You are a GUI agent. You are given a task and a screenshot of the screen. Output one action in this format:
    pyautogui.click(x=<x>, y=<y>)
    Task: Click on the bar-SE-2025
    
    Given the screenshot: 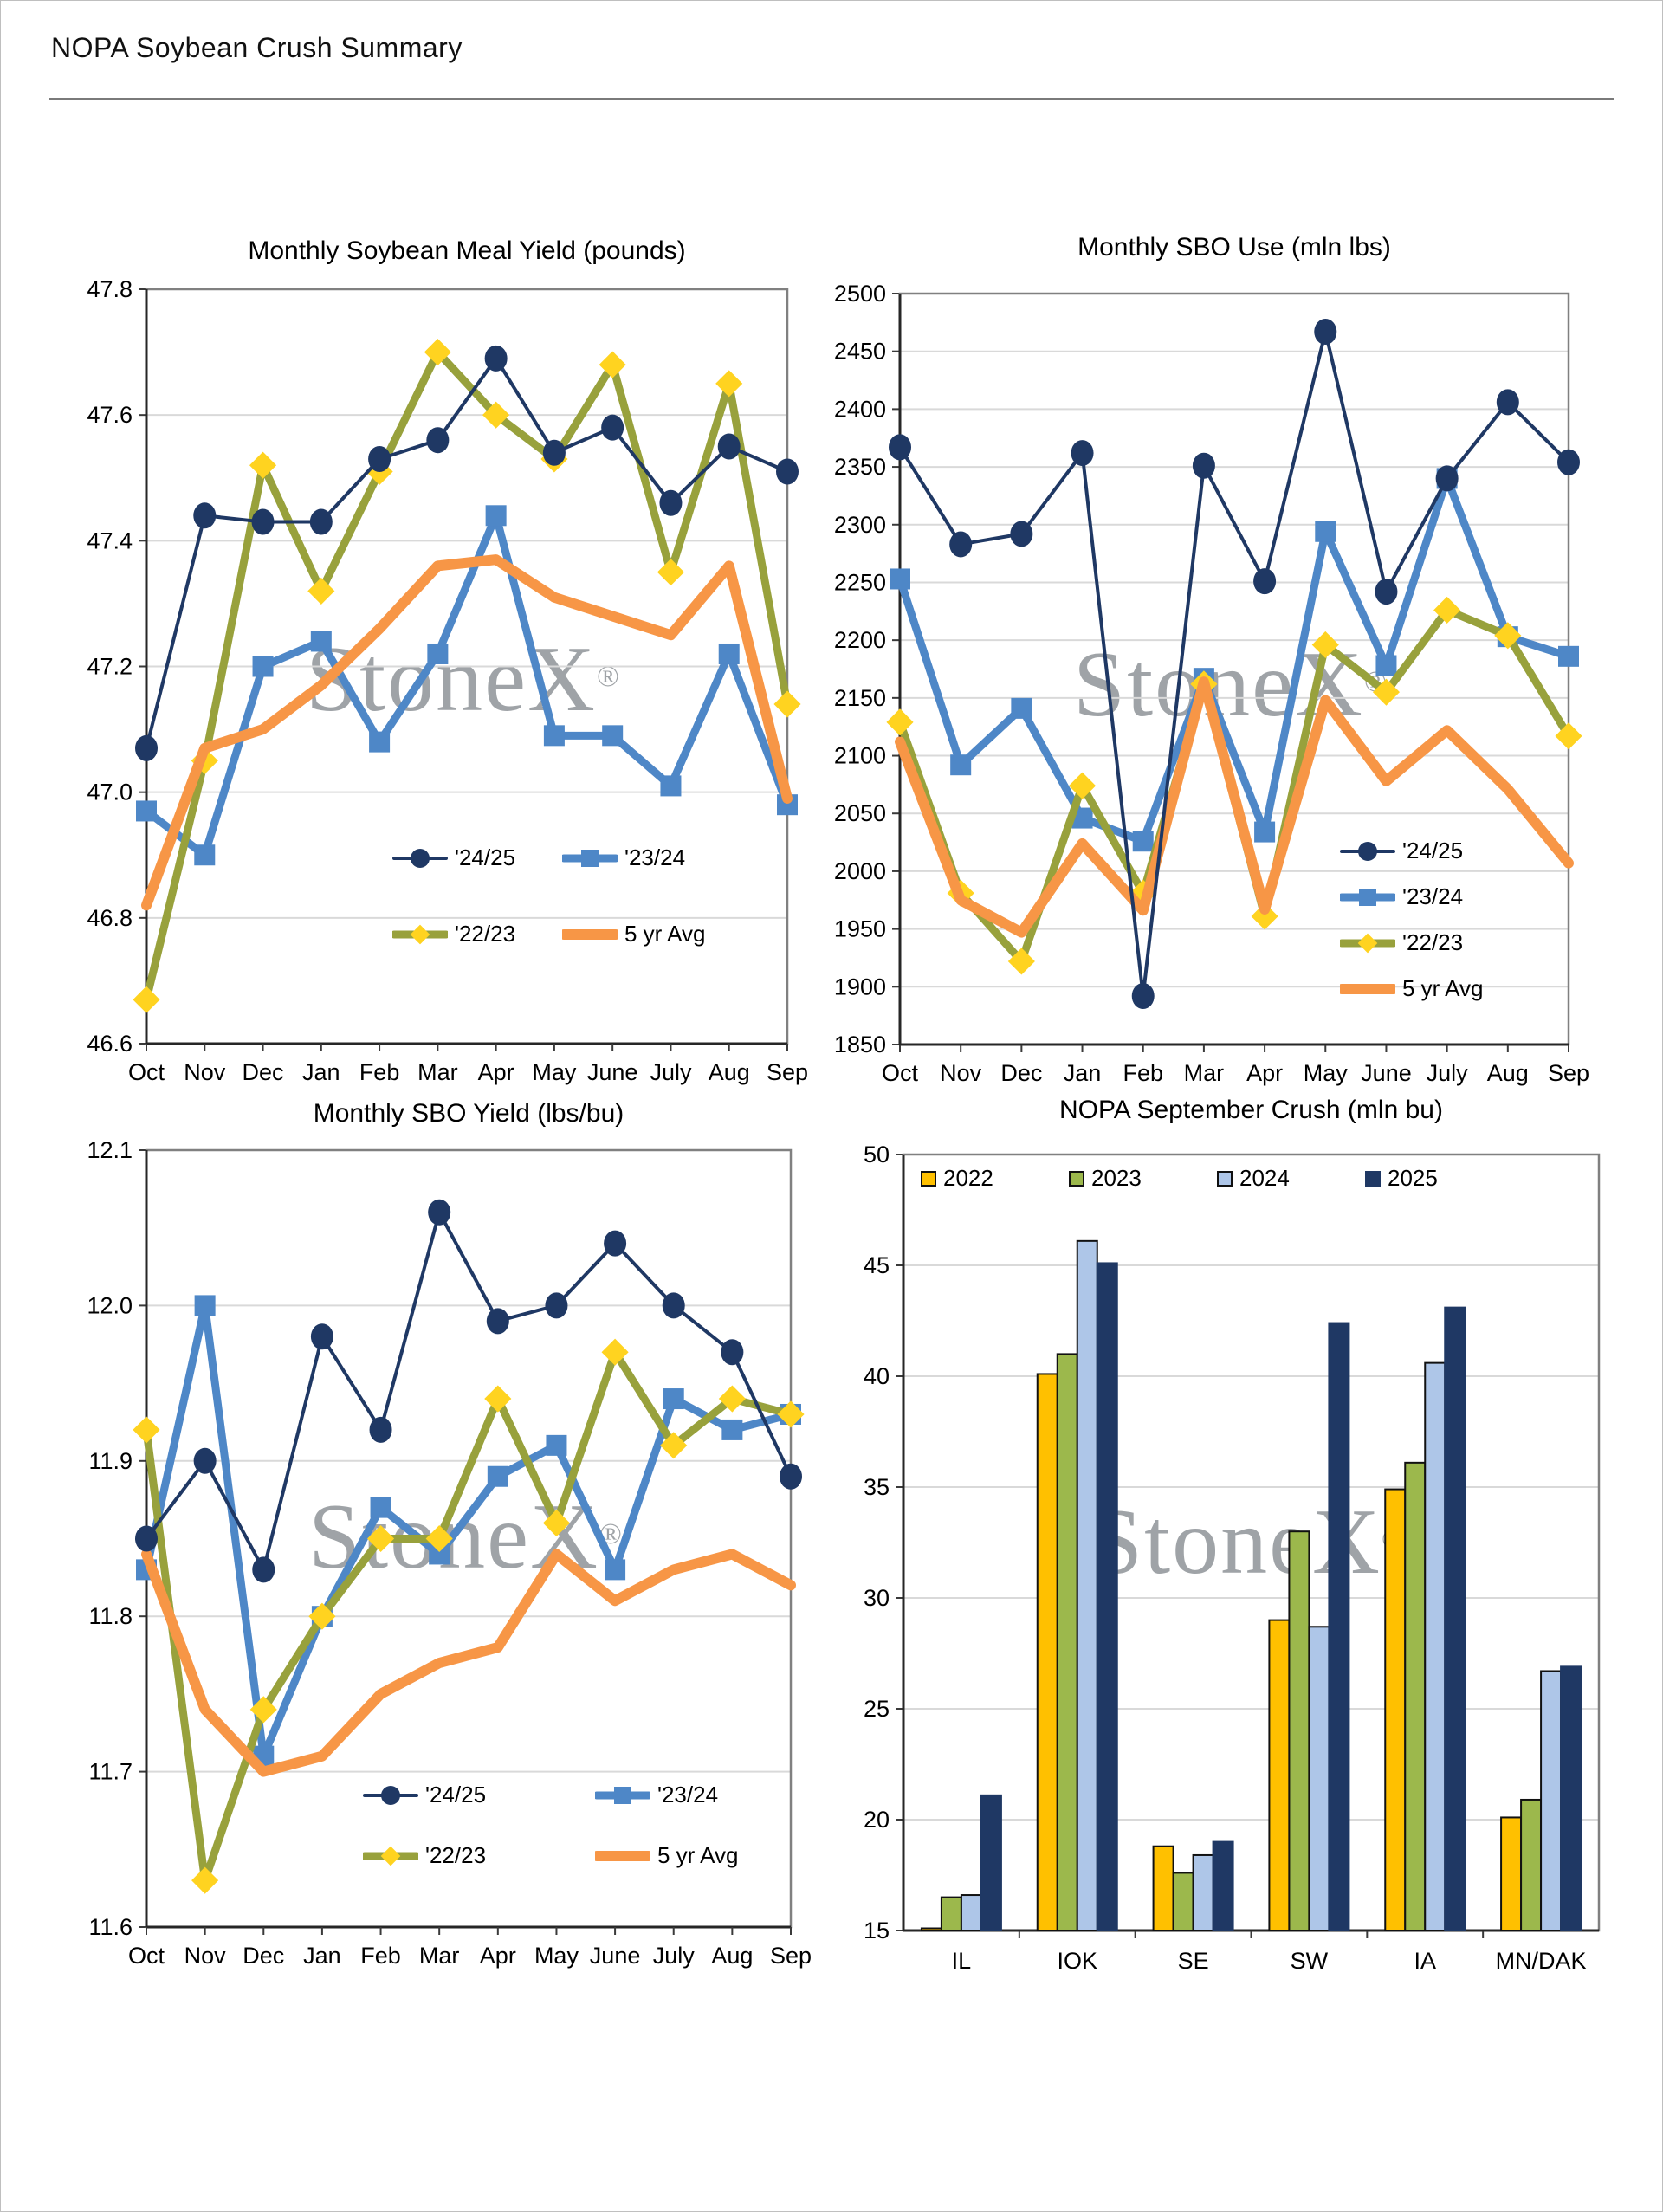 What is the action you would take?
    pyautogui.click(x=1223, y=1886)
    